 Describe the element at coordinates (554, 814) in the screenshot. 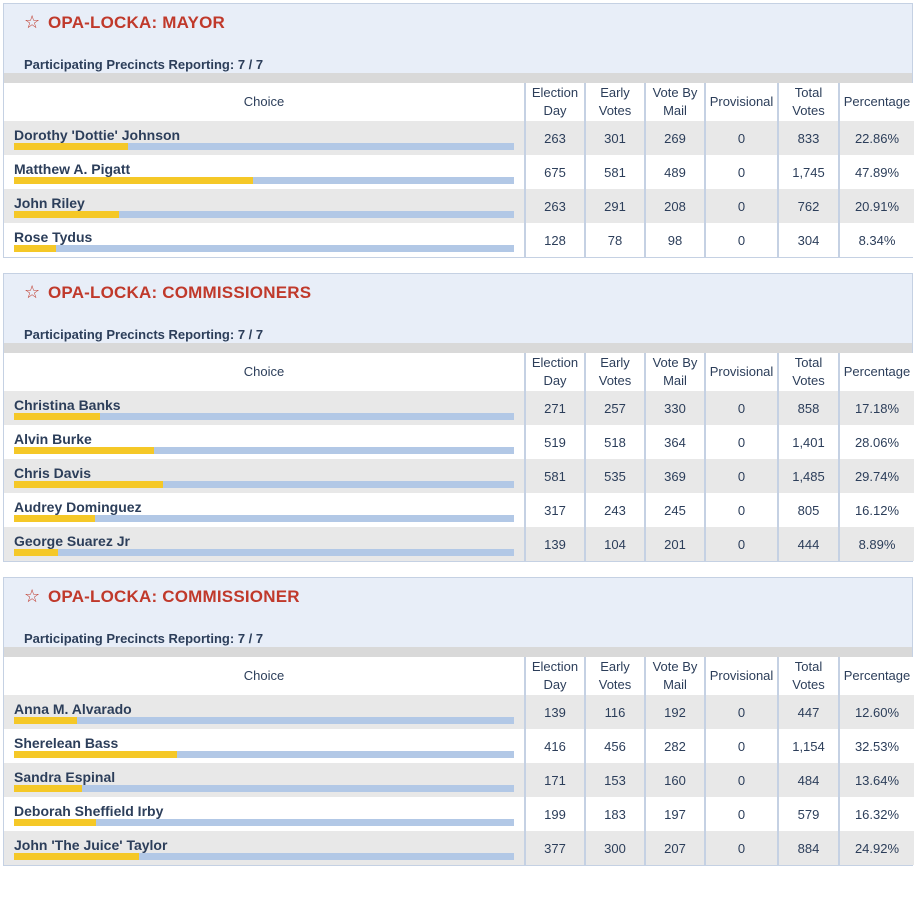

I see `election-day-cell: 199` at that location.